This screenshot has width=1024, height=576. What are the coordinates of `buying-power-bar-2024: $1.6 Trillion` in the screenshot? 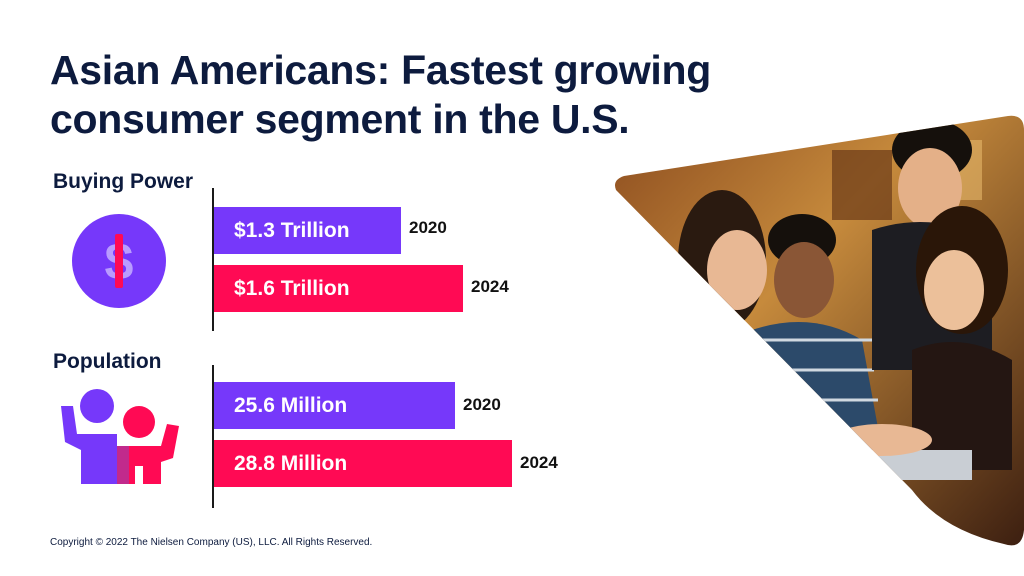 It's located at (338, 288).